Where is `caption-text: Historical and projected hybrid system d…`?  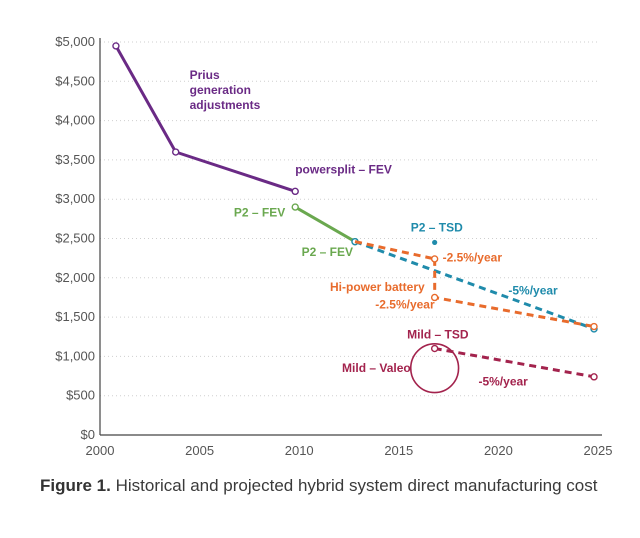
caption-text: Historical and projected hybrid system d… is located at coordinates (354, 485).